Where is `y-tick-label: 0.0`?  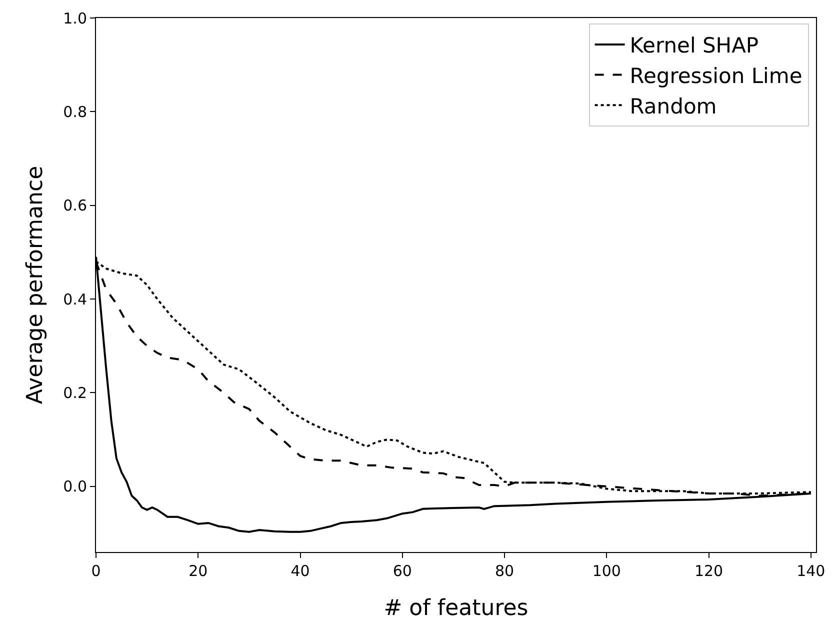 y-tick-label: 0.0 is located at coordinates (75, 487).